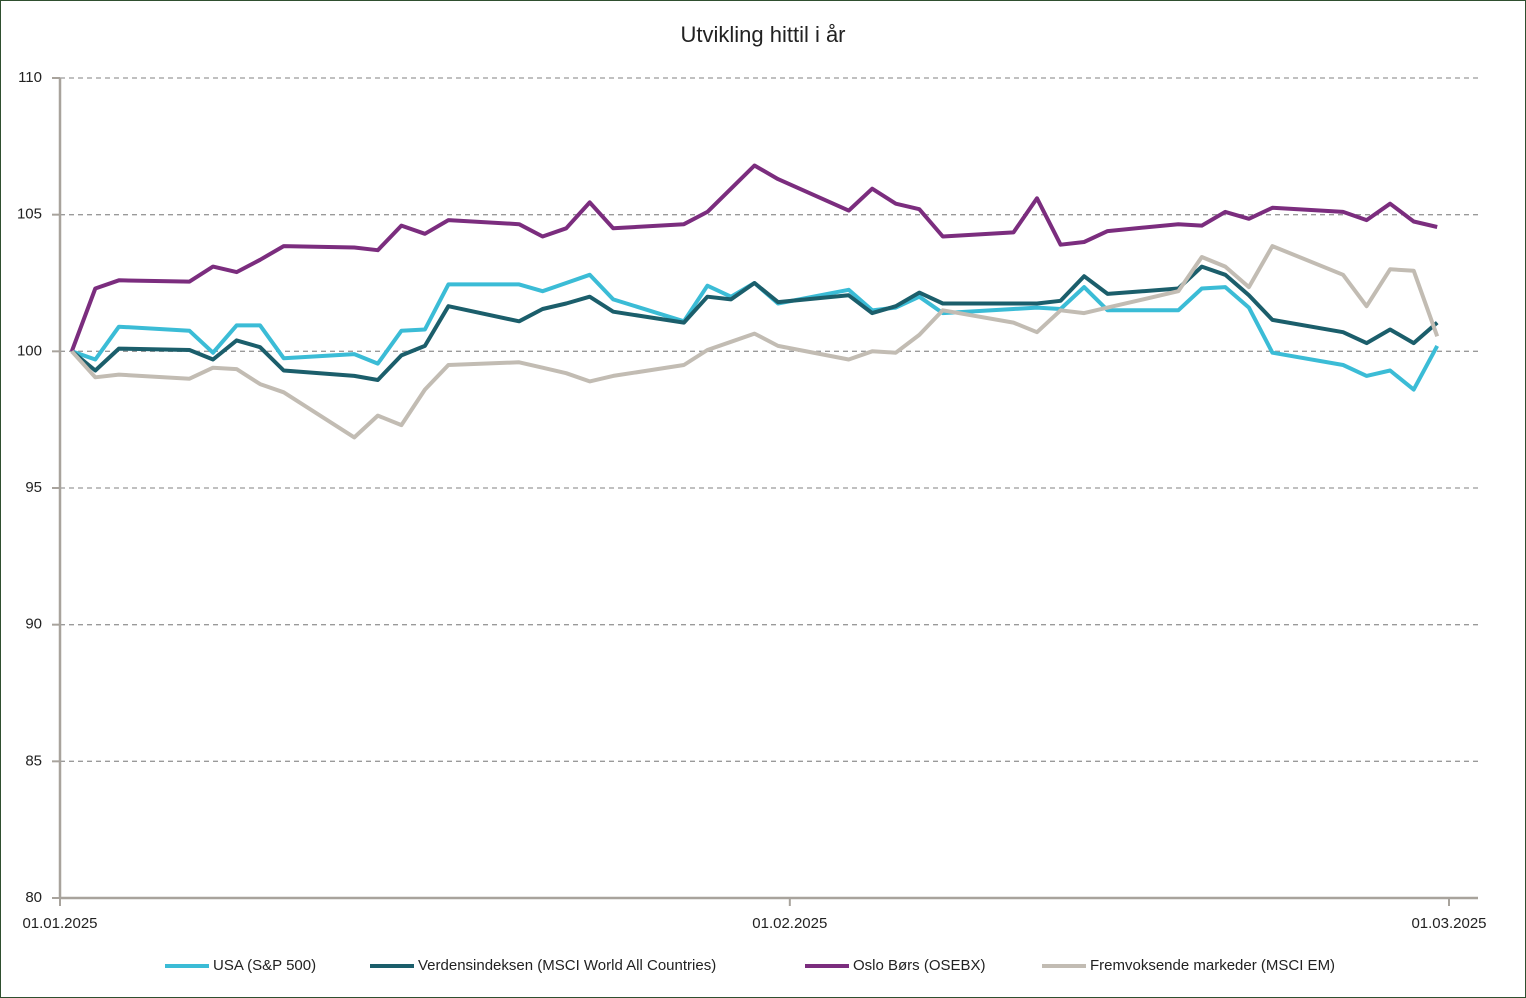 Image resolution: width=1526 pixels, height=998 pixels. What do you see at coordinates (33, 760) in the screenshot?
I see `y-tick-label: 85` at bounding box center [33, 760].